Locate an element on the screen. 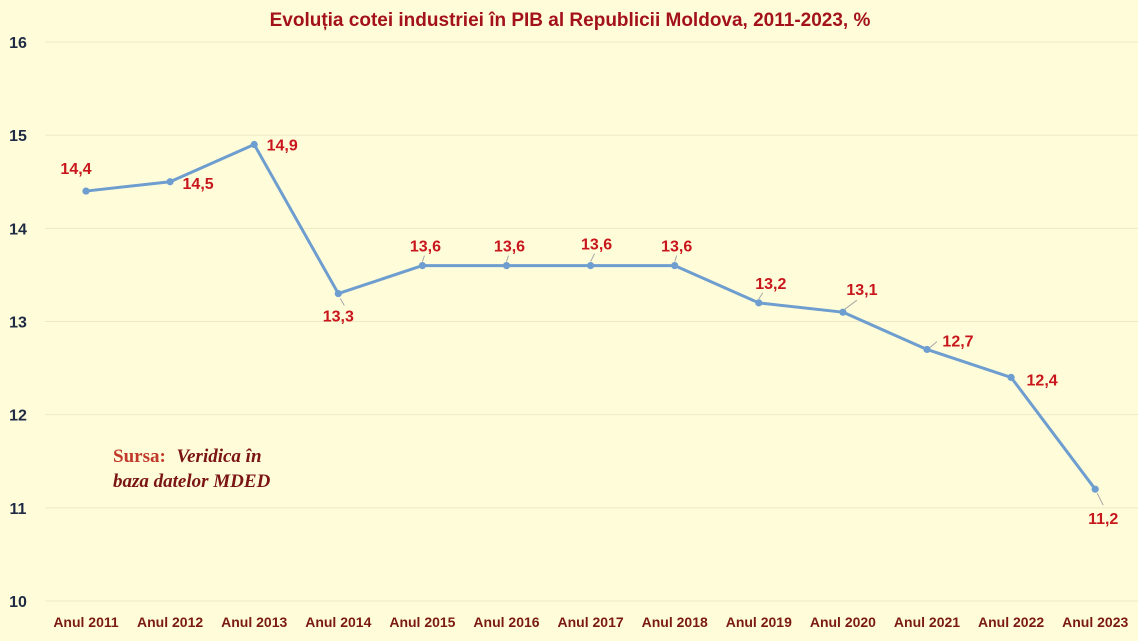  source-line-1: Veridica în is located at coordinates (219, 456).